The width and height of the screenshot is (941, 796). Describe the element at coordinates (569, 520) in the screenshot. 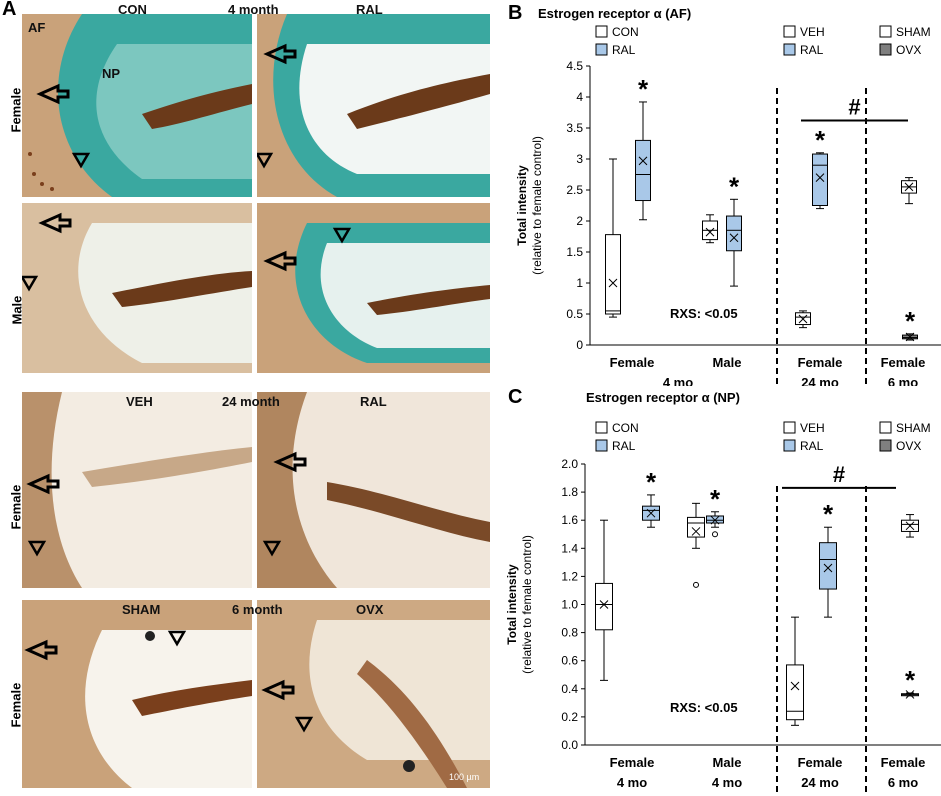

I see `y-tick-label: 1.6` at that location.